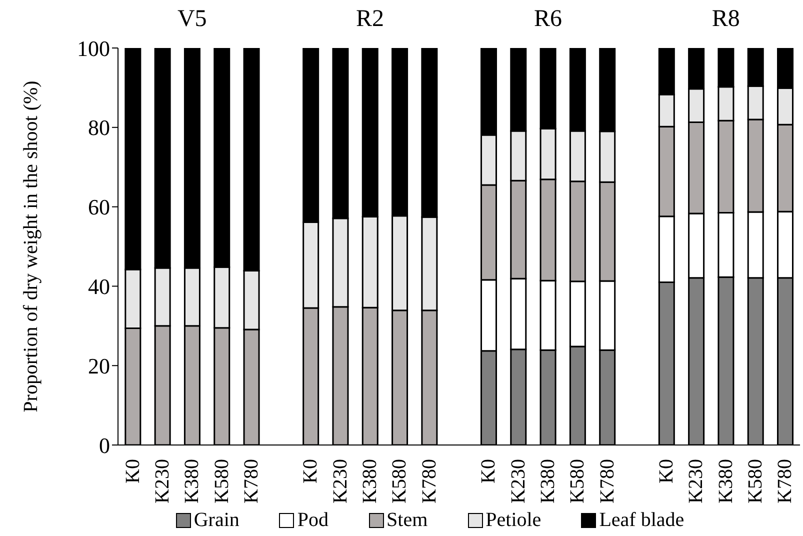 The height and width of the screenshot is (536, 803). What do you see at coordinates (312, 520) in the screenshot?
I see `legend-label: Pod` at bounding box center [312, 520].